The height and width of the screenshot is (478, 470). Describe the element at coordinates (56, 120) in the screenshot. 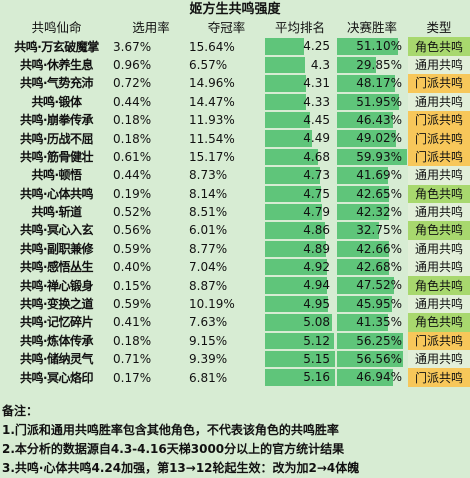

I see `resonance-name: 共鸣·崩拳传承` at that location.